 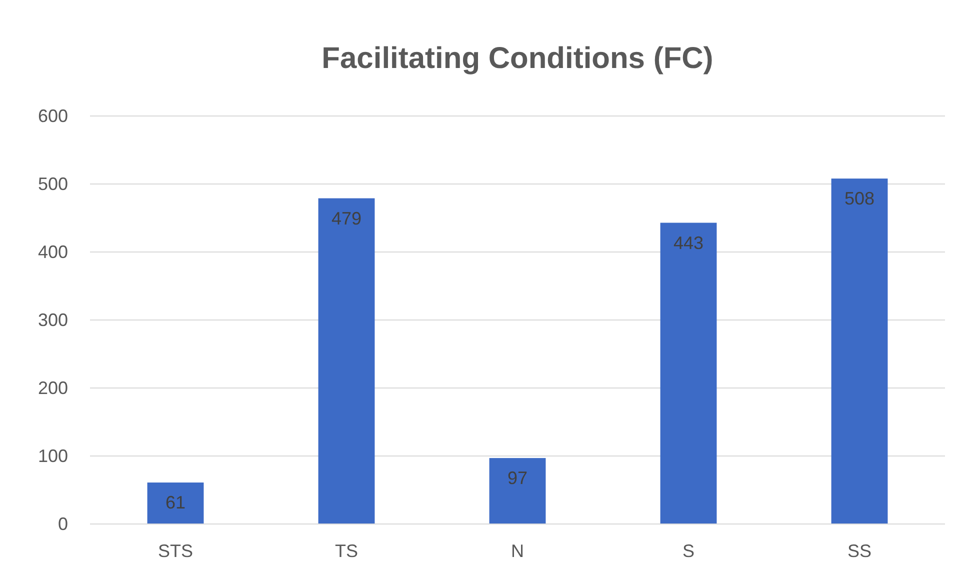 What do you see at coordinates (63, 524) in the screenshot?
I see `y-tick-label: 0` at bounding box center [63, 524].